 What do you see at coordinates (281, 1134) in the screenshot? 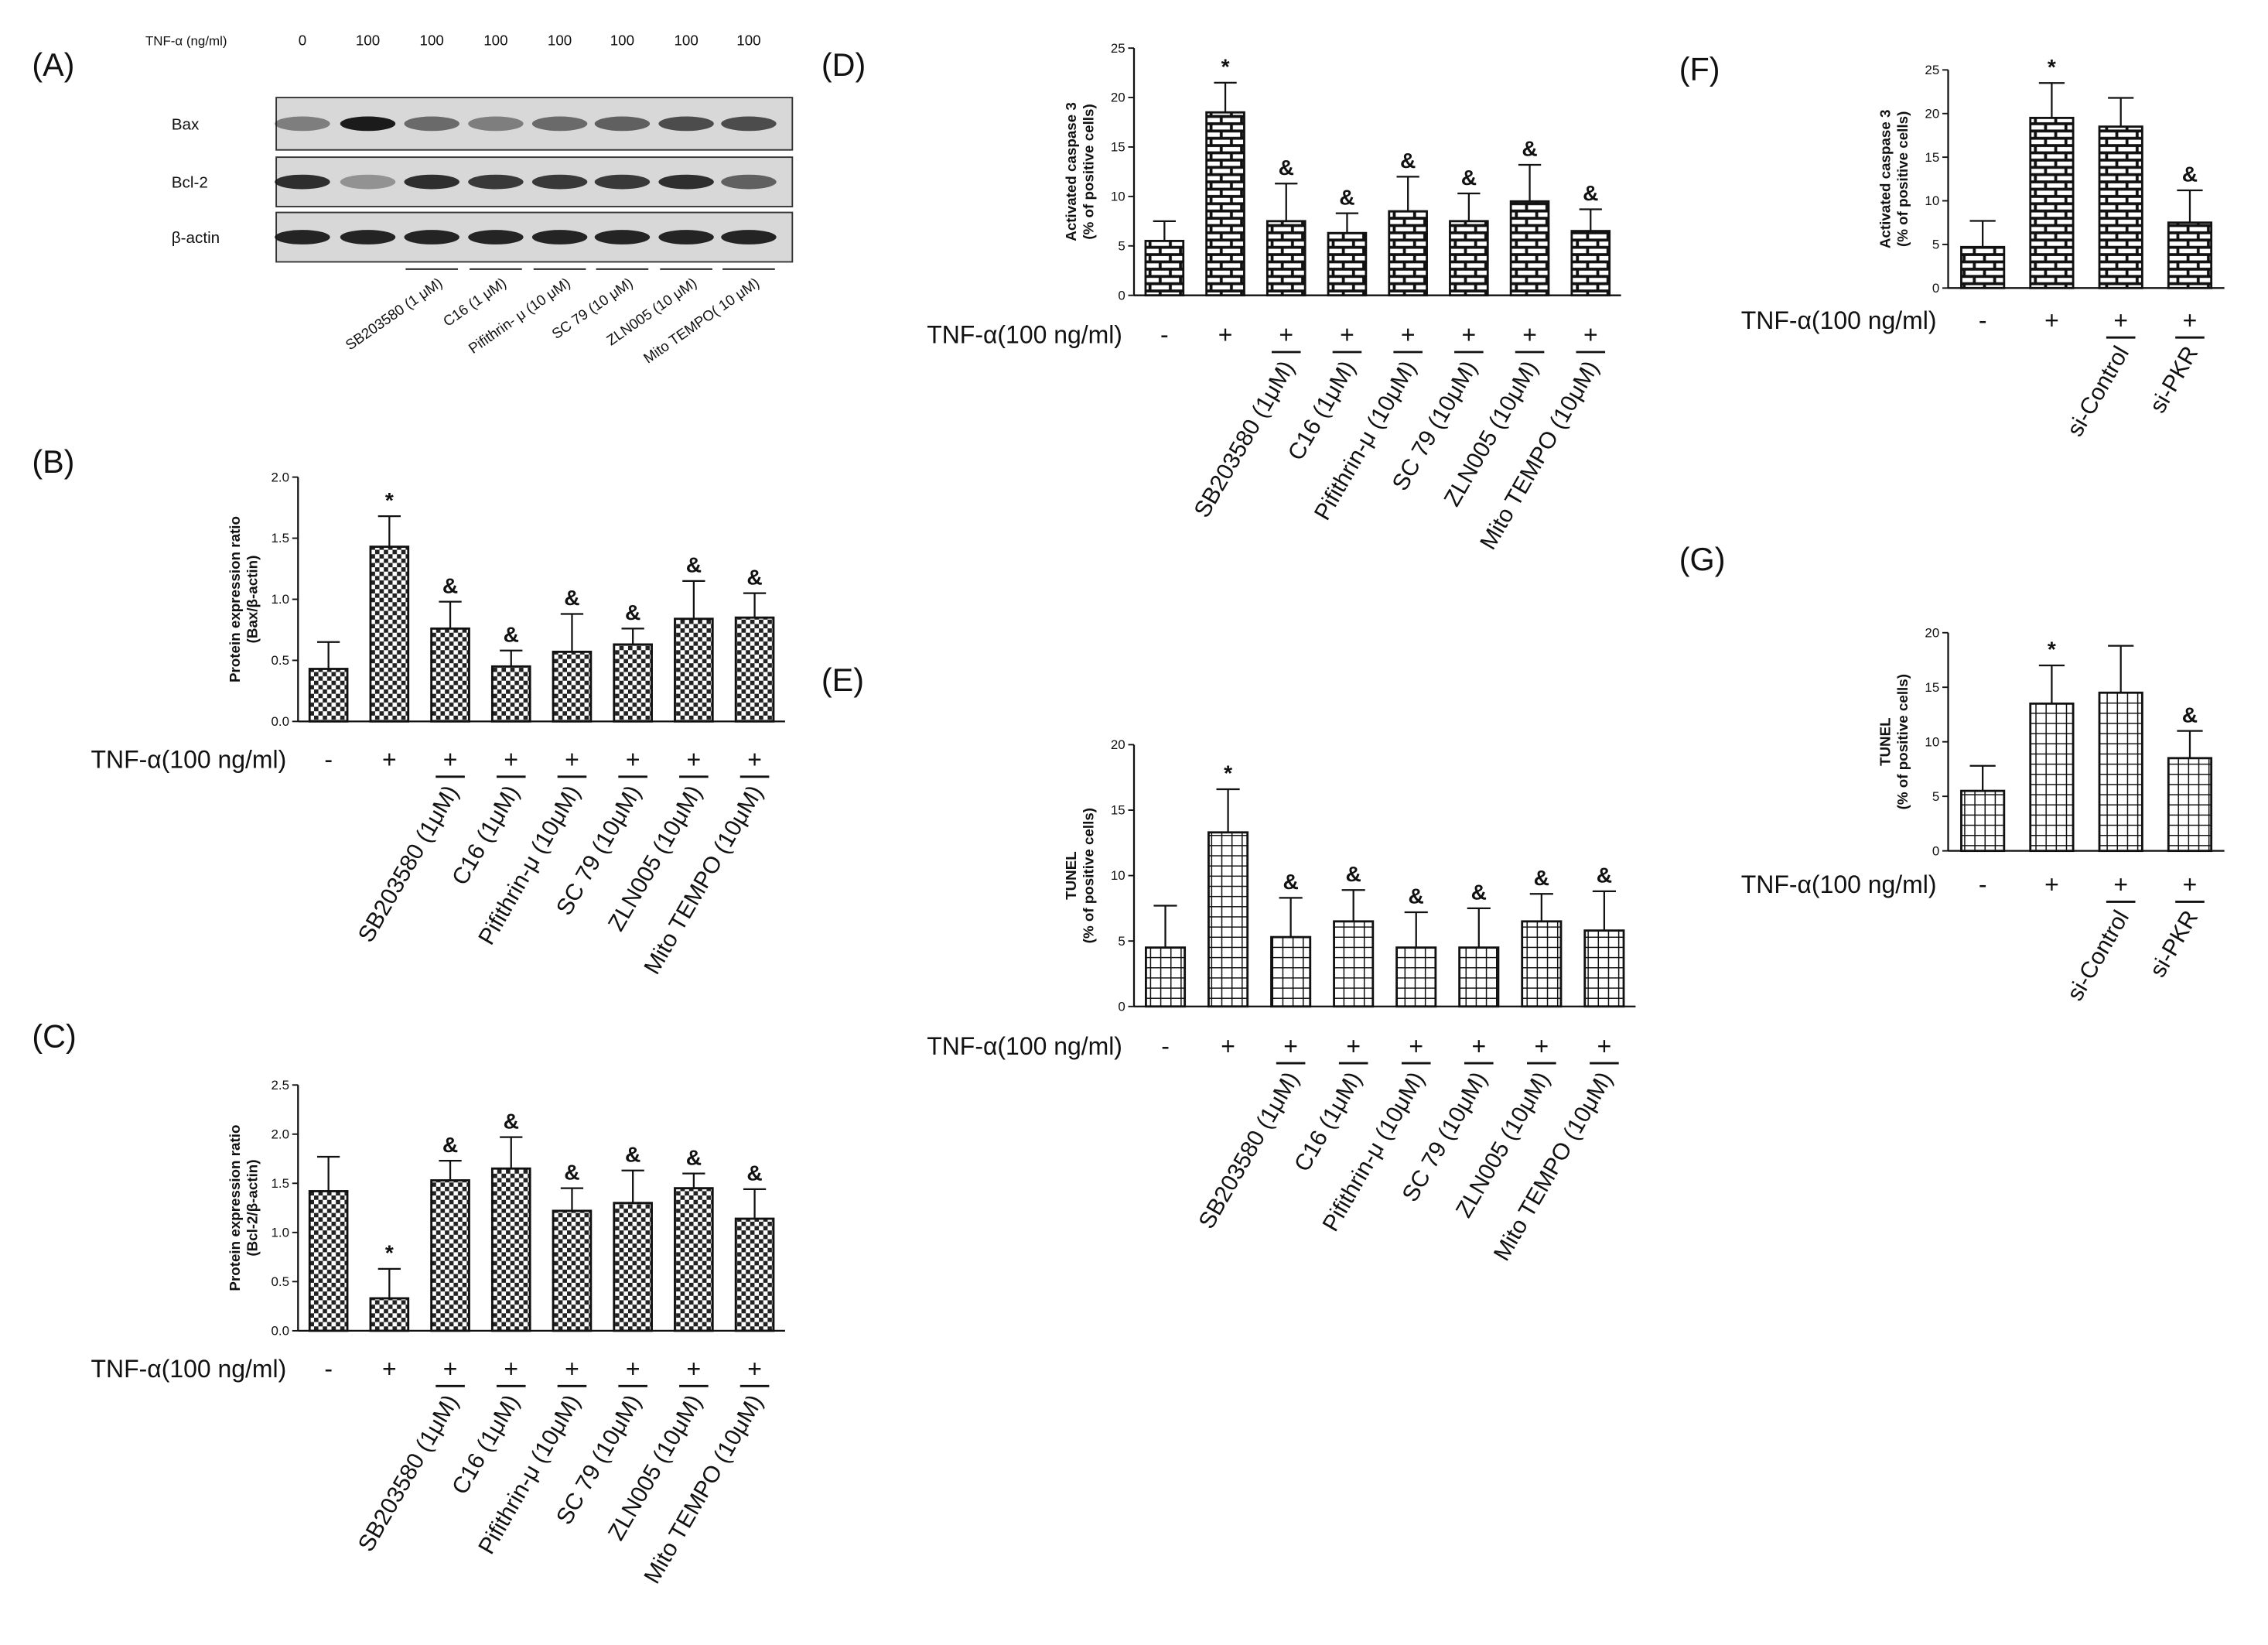
I see `y-tick-label: 2.0` at bounding box center [281, 1134].